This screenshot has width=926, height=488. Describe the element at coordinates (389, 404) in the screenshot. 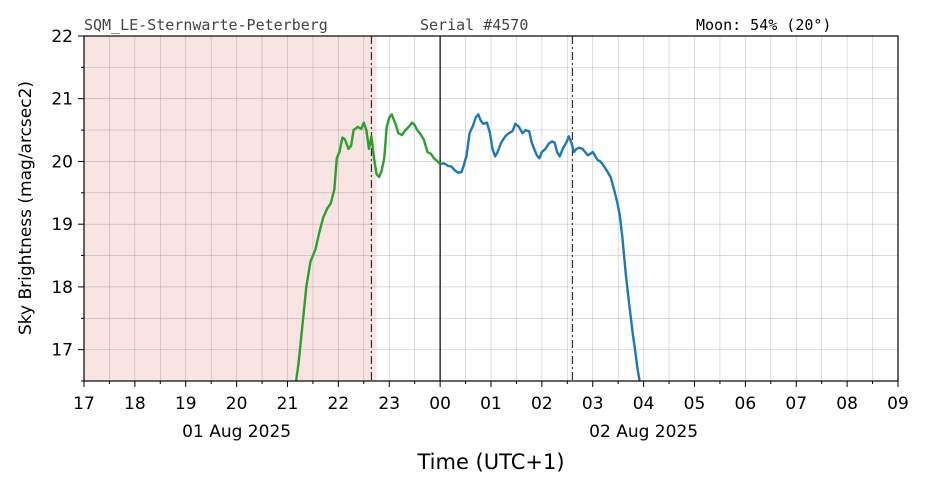

I see `x-tick-label: 23` at that location.